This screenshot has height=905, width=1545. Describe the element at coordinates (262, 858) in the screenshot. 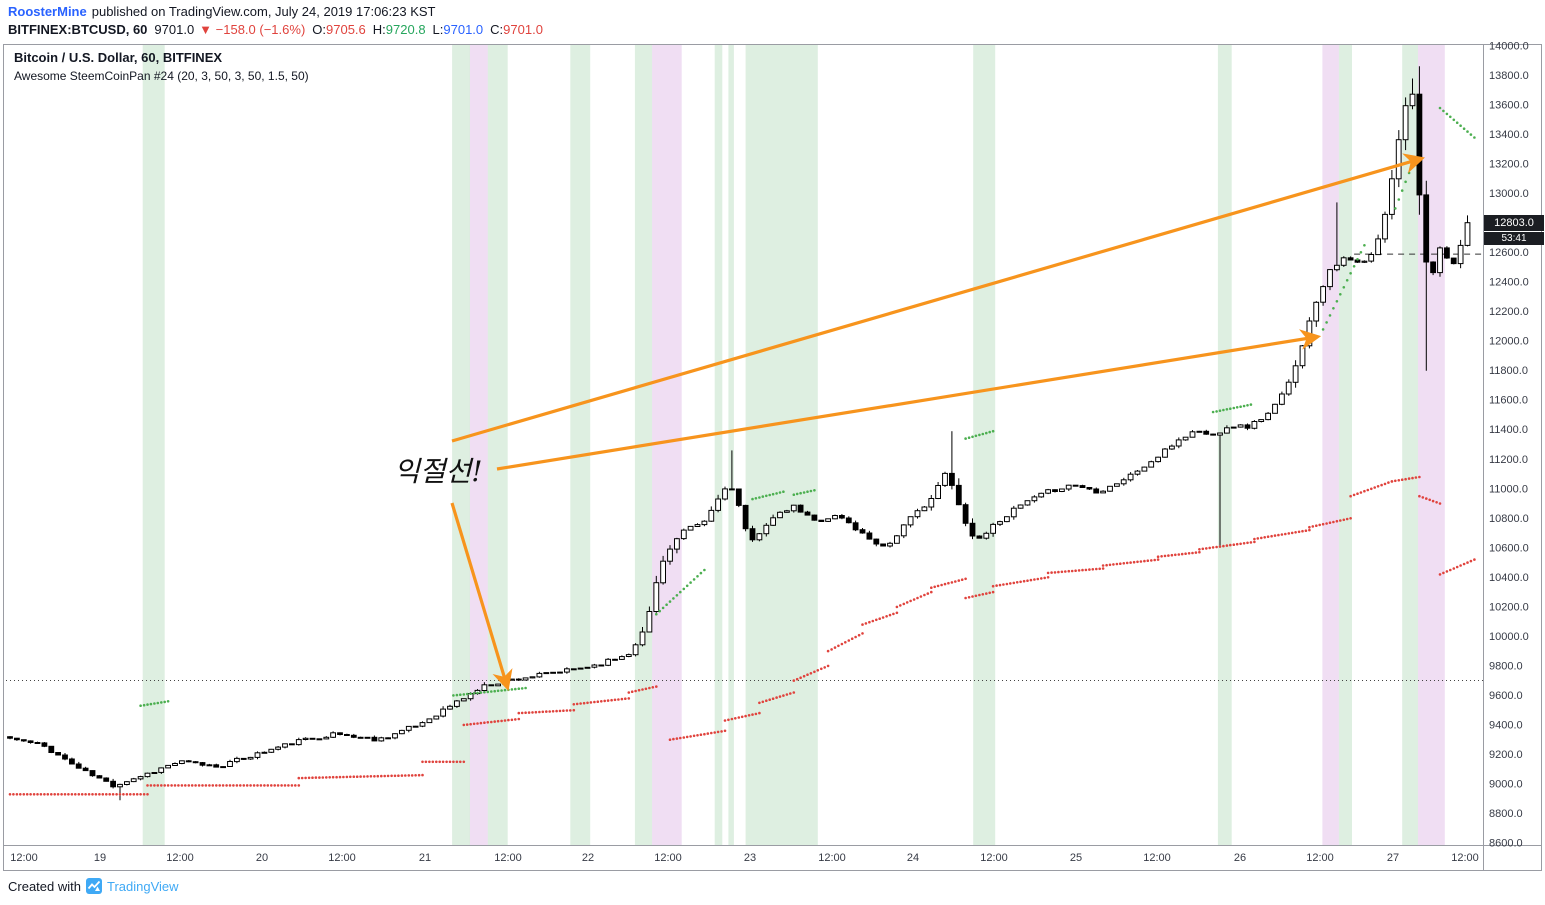

I see `svg-text: 20` at that location.